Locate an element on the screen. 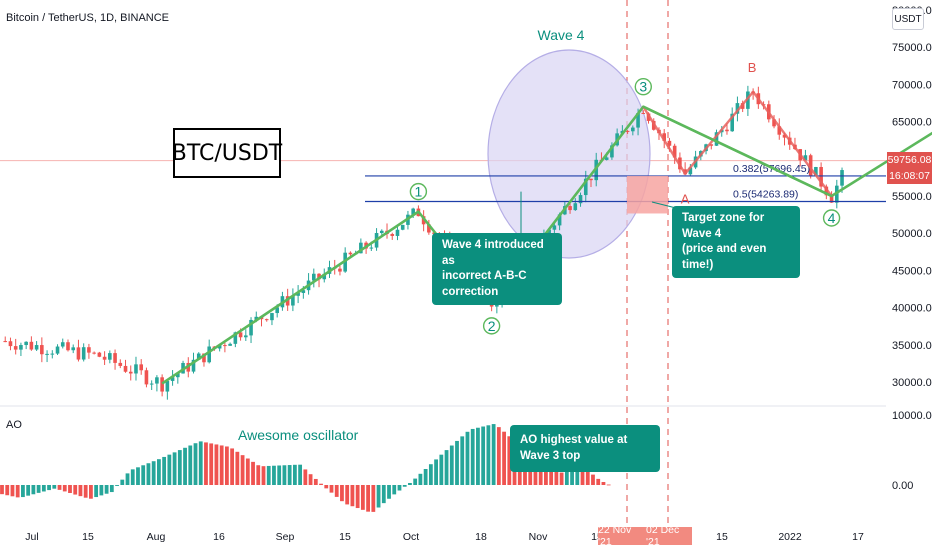 The height and width of the screenshot is (550, 932). ao-histogram is located at coordinates (305, 468).